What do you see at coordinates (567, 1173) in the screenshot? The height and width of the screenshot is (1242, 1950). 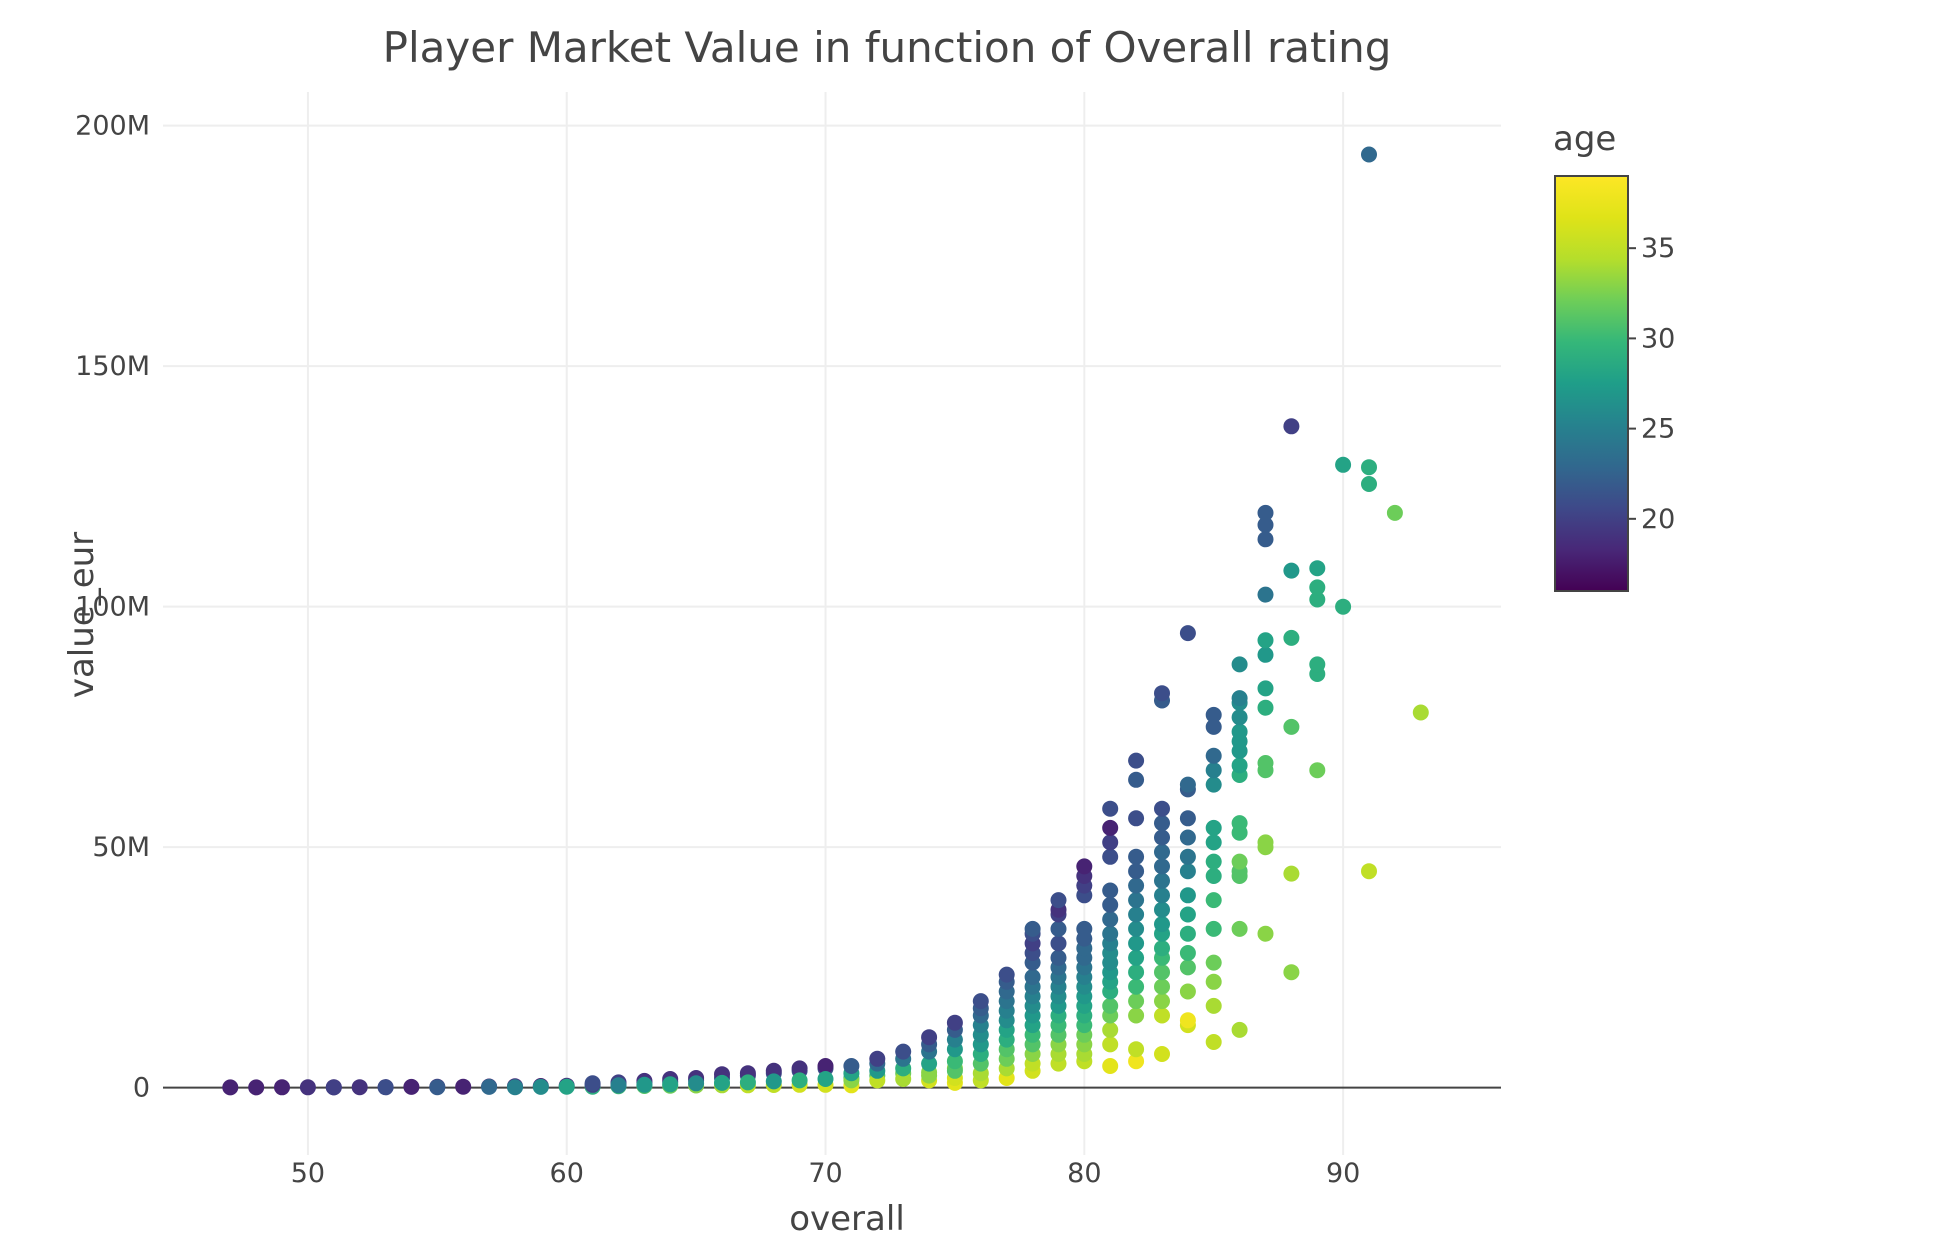 I see `x-tick-label: 60` at bounding box center [567, 1173].